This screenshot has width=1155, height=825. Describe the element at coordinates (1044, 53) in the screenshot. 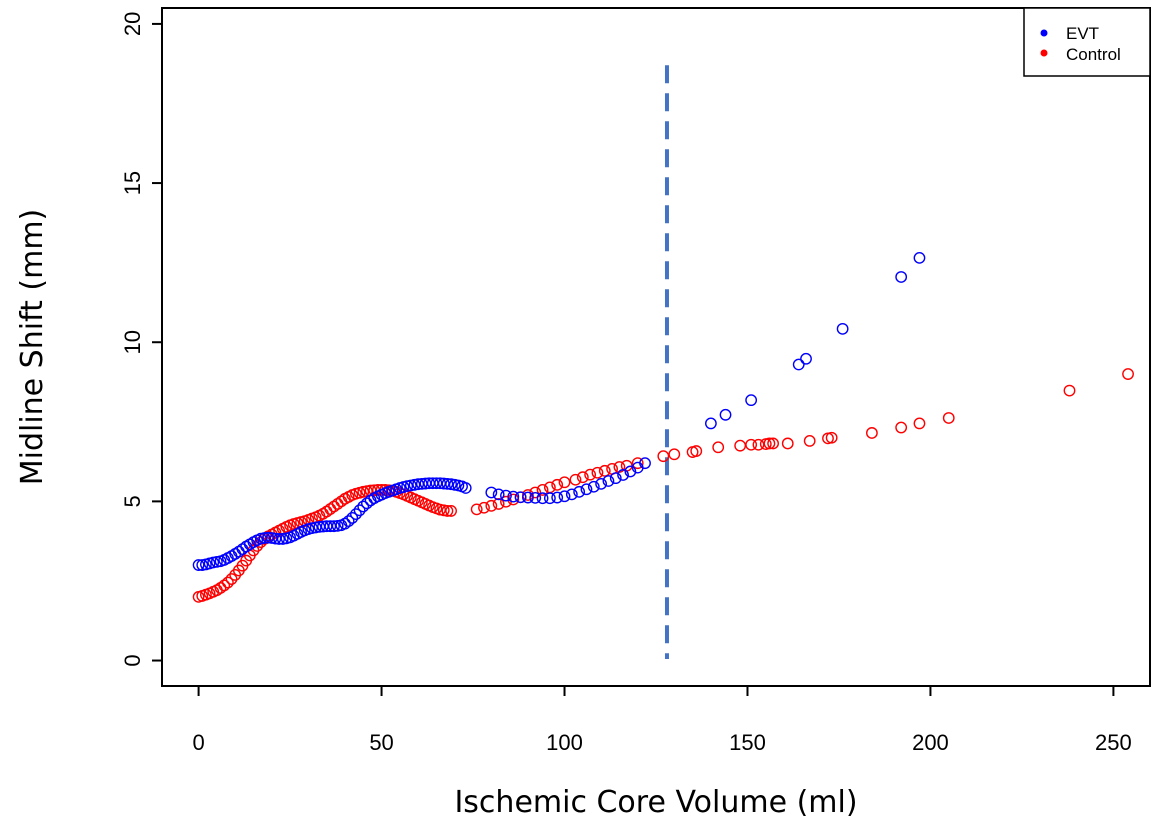

I see `legend-marker-control` at that location.